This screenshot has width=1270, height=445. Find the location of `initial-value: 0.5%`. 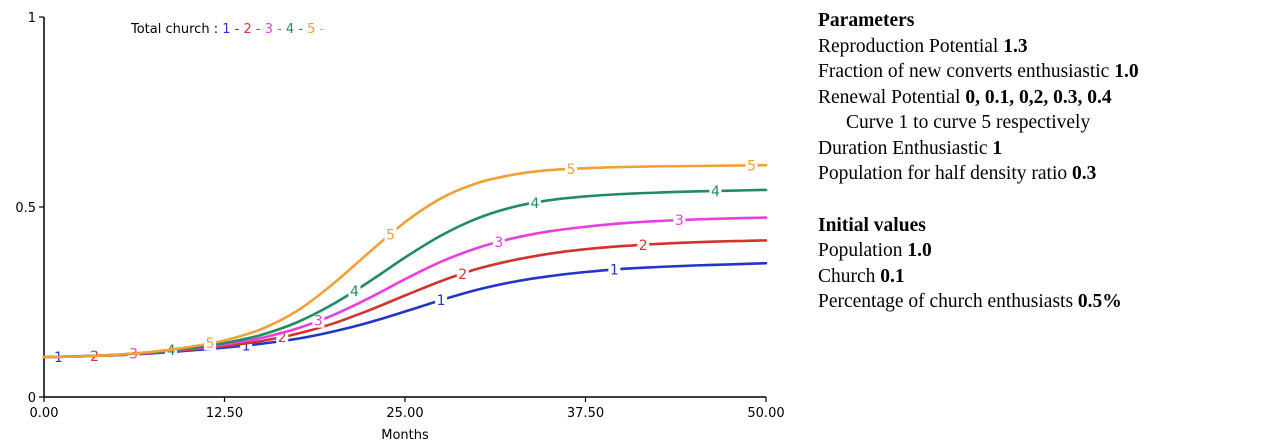

initial-value: 0.5% is located at coordinates (1099, 301).